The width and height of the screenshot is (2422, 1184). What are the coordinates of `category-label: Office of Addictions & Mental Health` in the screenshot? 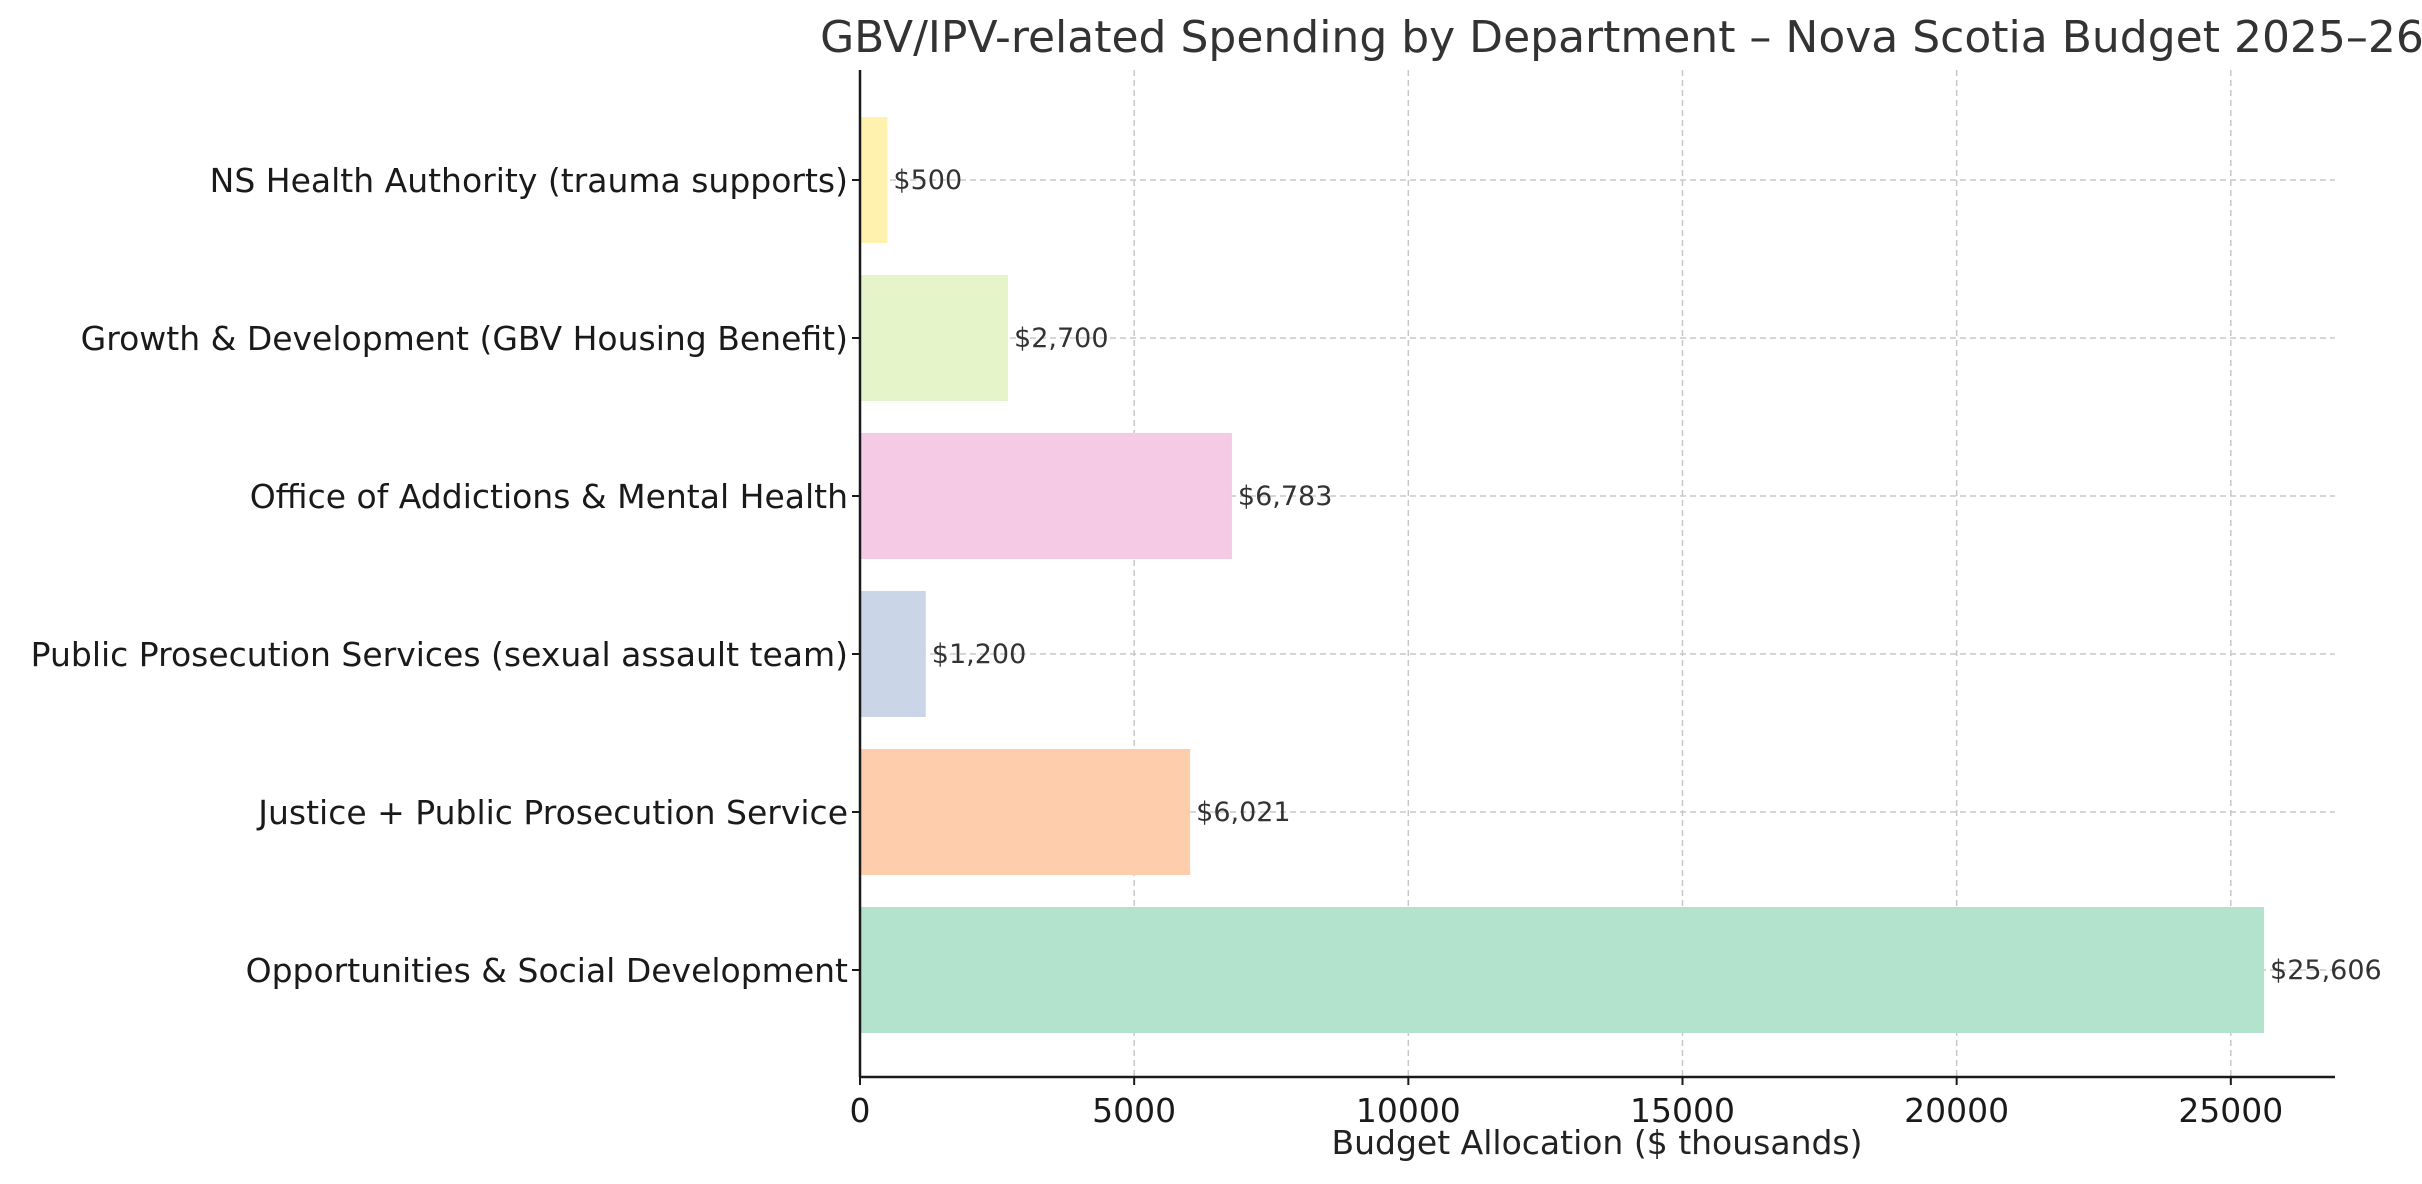 It's located at (549, 496).